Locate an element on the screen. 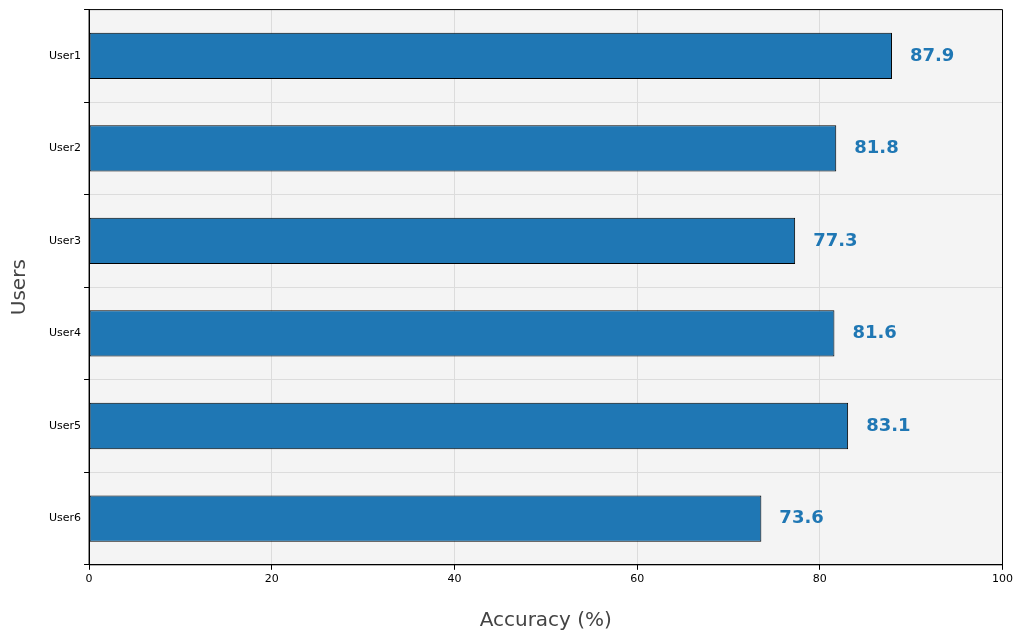 The height and width of the screenshot is (639, 1016). data-label: 87.9 is located at coordinates (932, 54).